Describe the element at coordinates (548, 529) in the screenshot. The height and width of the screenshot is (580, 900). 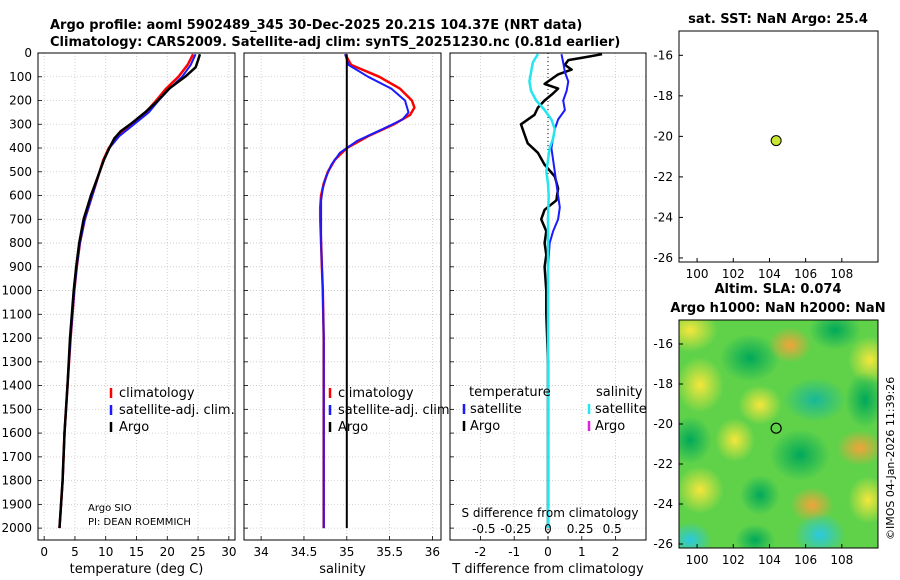
I see `s-tick-label: 0` at that location.